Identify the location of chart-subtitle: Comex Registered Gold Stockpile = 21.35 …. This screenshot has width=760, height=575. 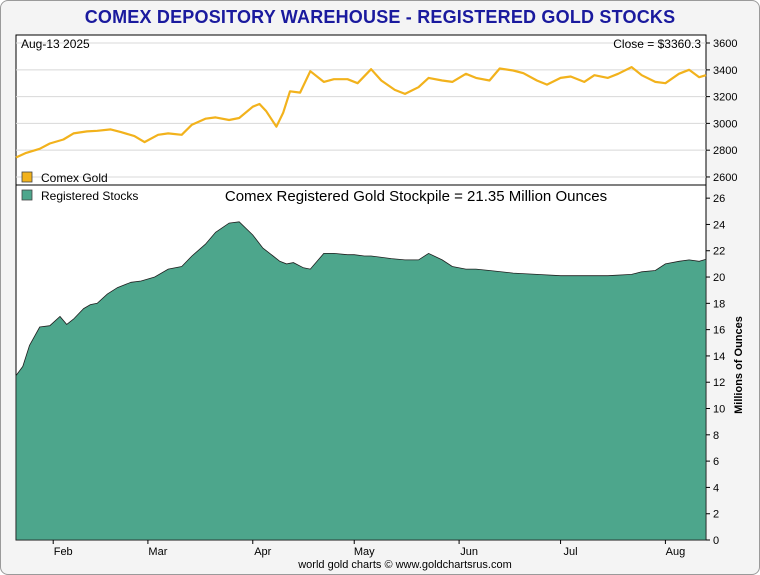
(416, 196).